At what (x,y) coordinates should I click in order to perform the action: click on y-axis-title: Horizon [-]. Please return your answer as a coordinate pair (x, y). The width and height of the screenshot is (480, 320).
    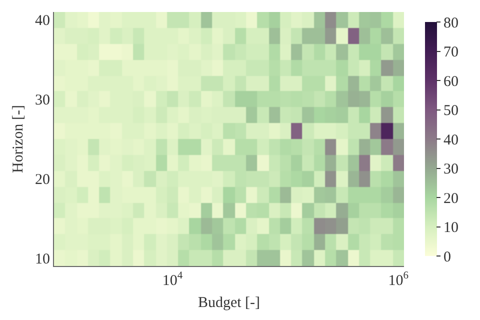
    Looking at the image, I should click on (18, 139).